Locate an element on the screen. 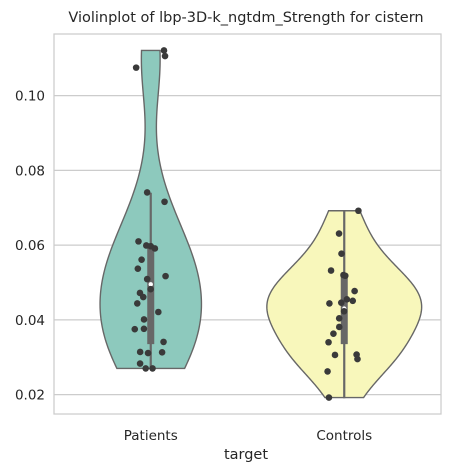 This screenshot has height=473, width=450. y-tick-label: 0.08 is located at coordinates (30, 171).